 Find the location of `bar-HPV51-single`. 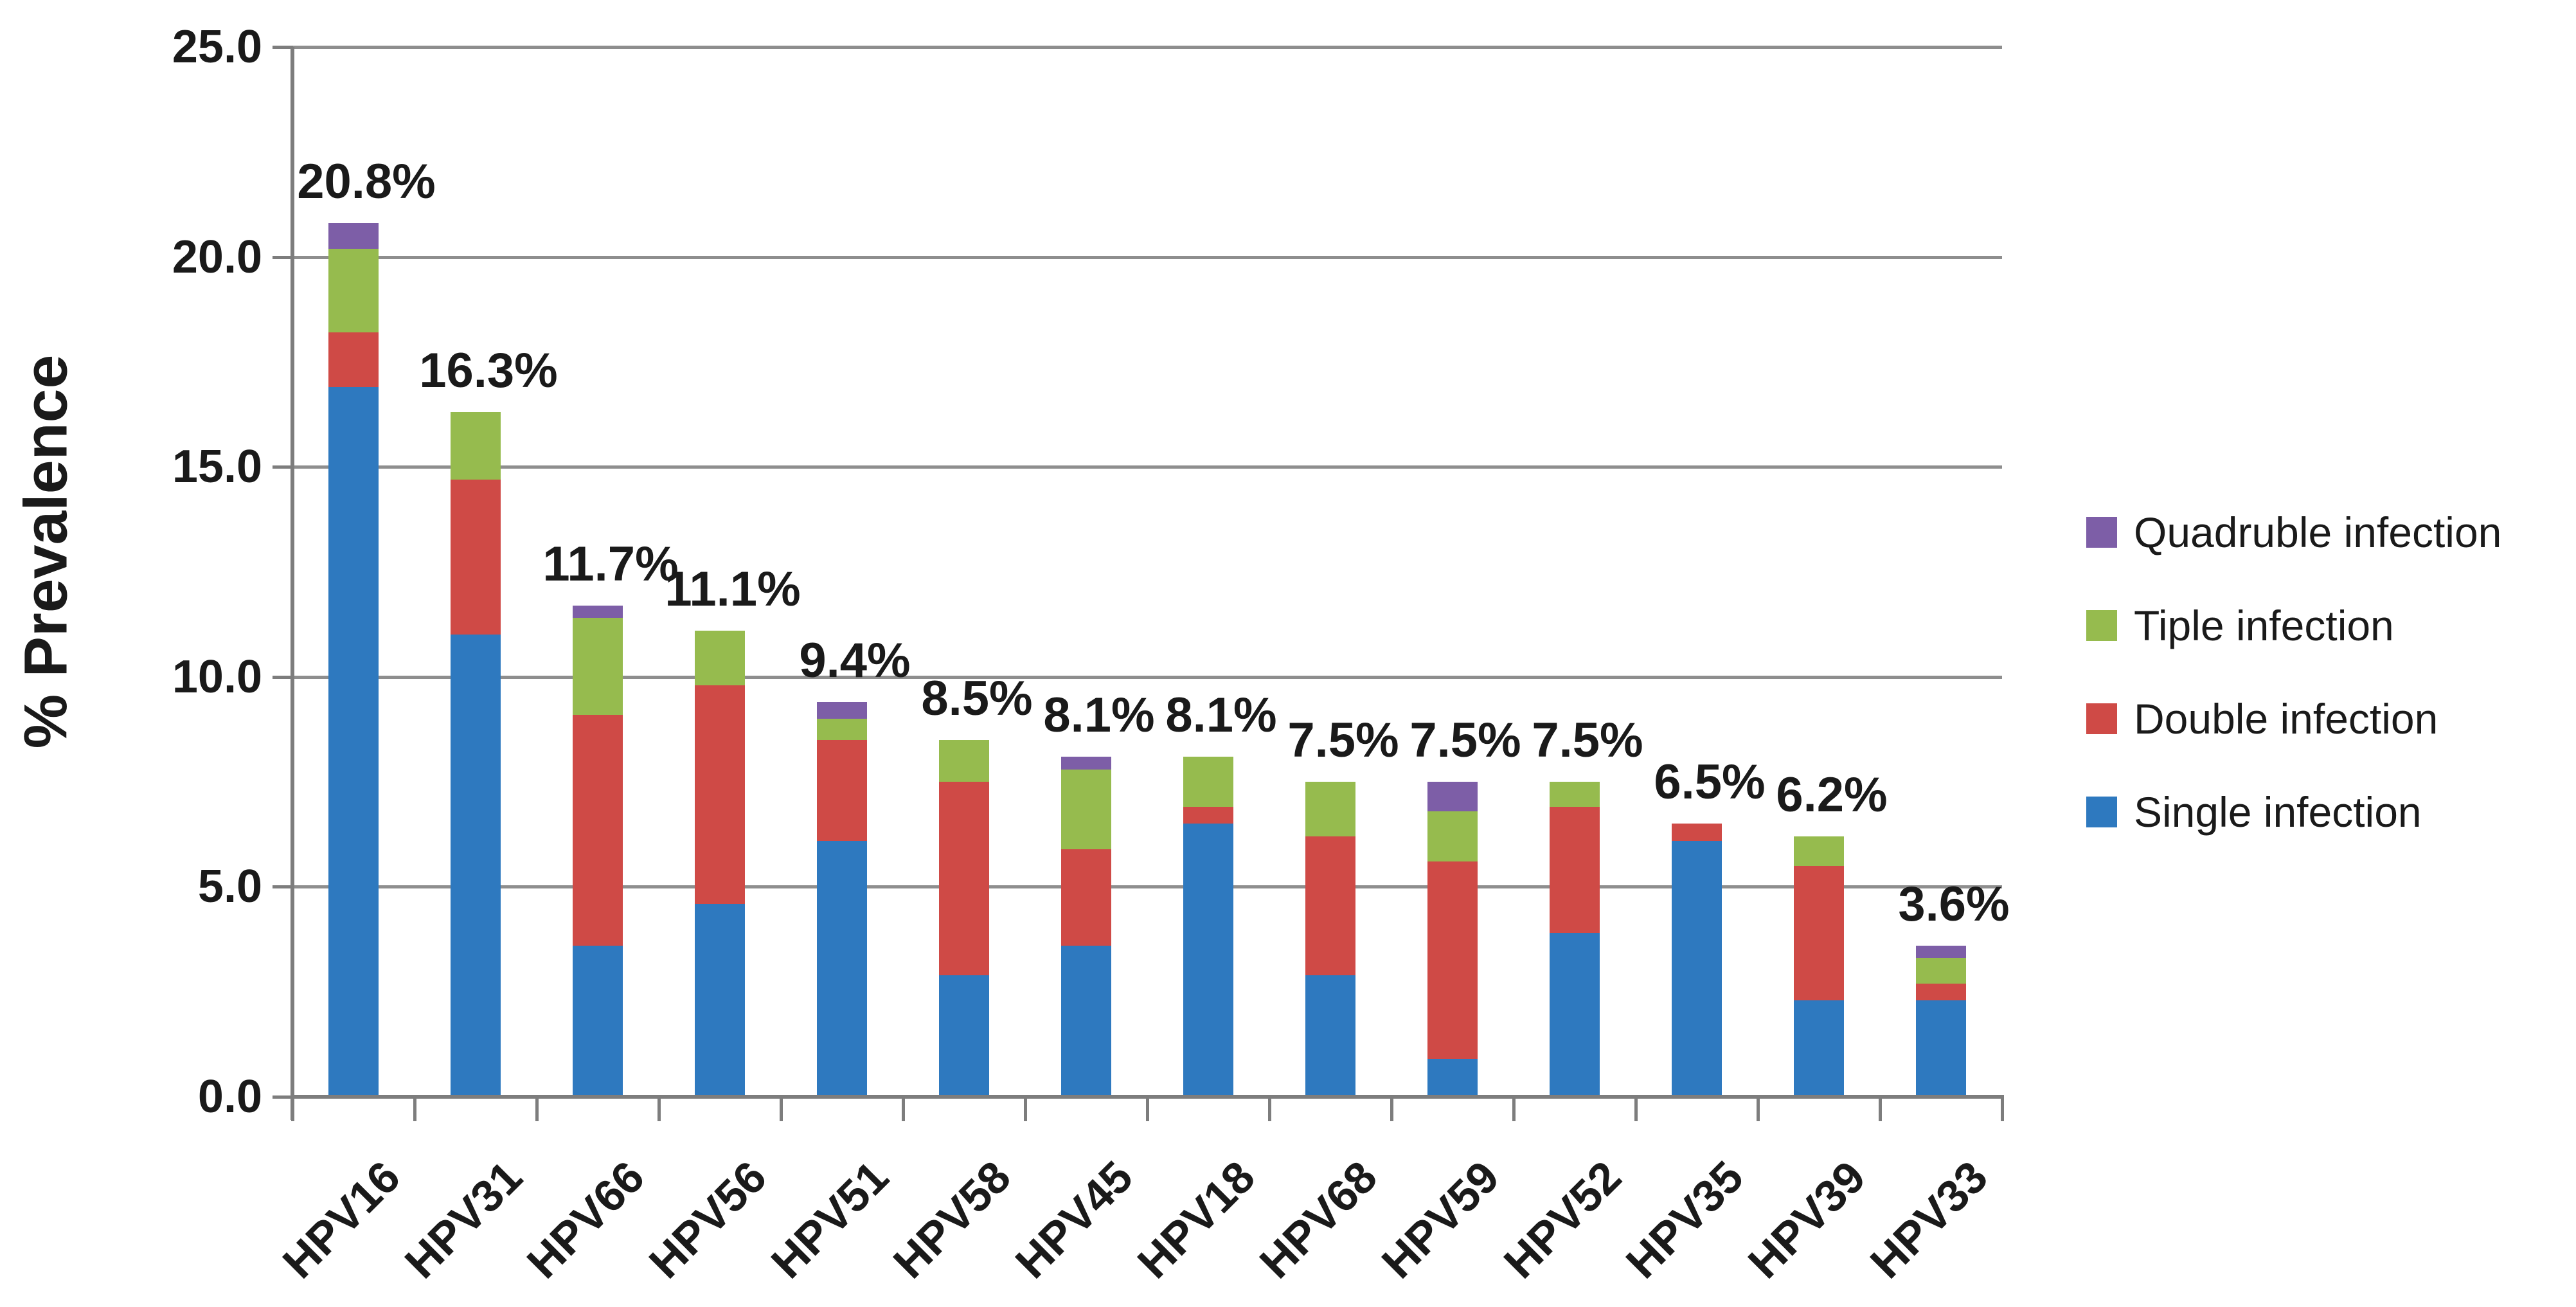

bar-HPV51-single is located at coordinates (842, 968).